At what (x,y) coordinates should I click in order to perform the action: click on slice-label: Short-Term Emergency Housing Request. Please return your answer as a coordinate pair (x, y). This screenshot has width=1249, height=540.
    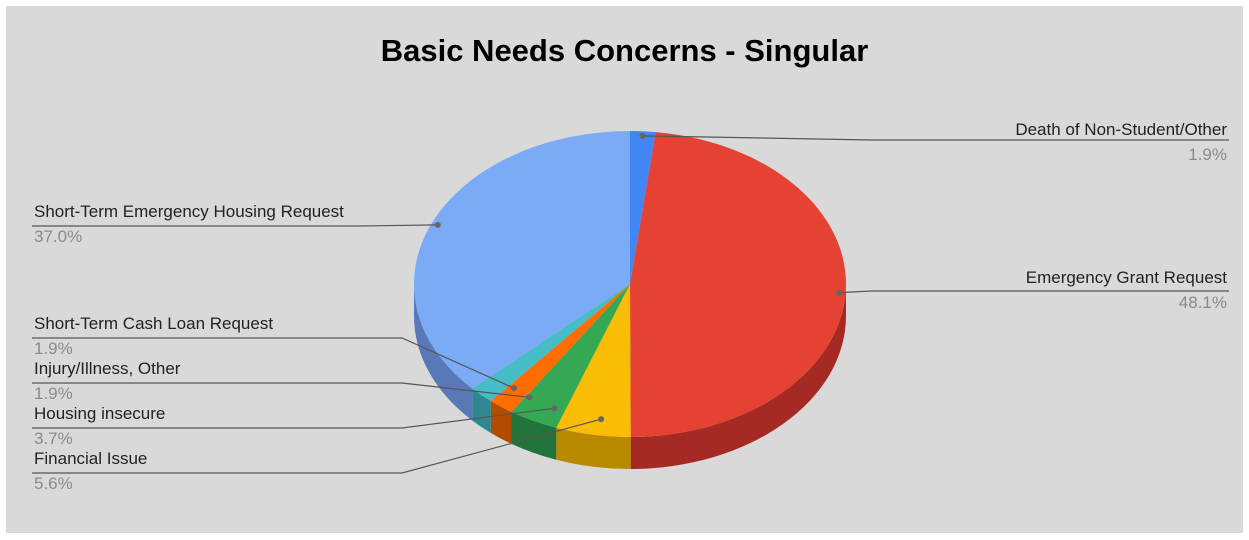
    Looking at the image, I should click on (189, 211).